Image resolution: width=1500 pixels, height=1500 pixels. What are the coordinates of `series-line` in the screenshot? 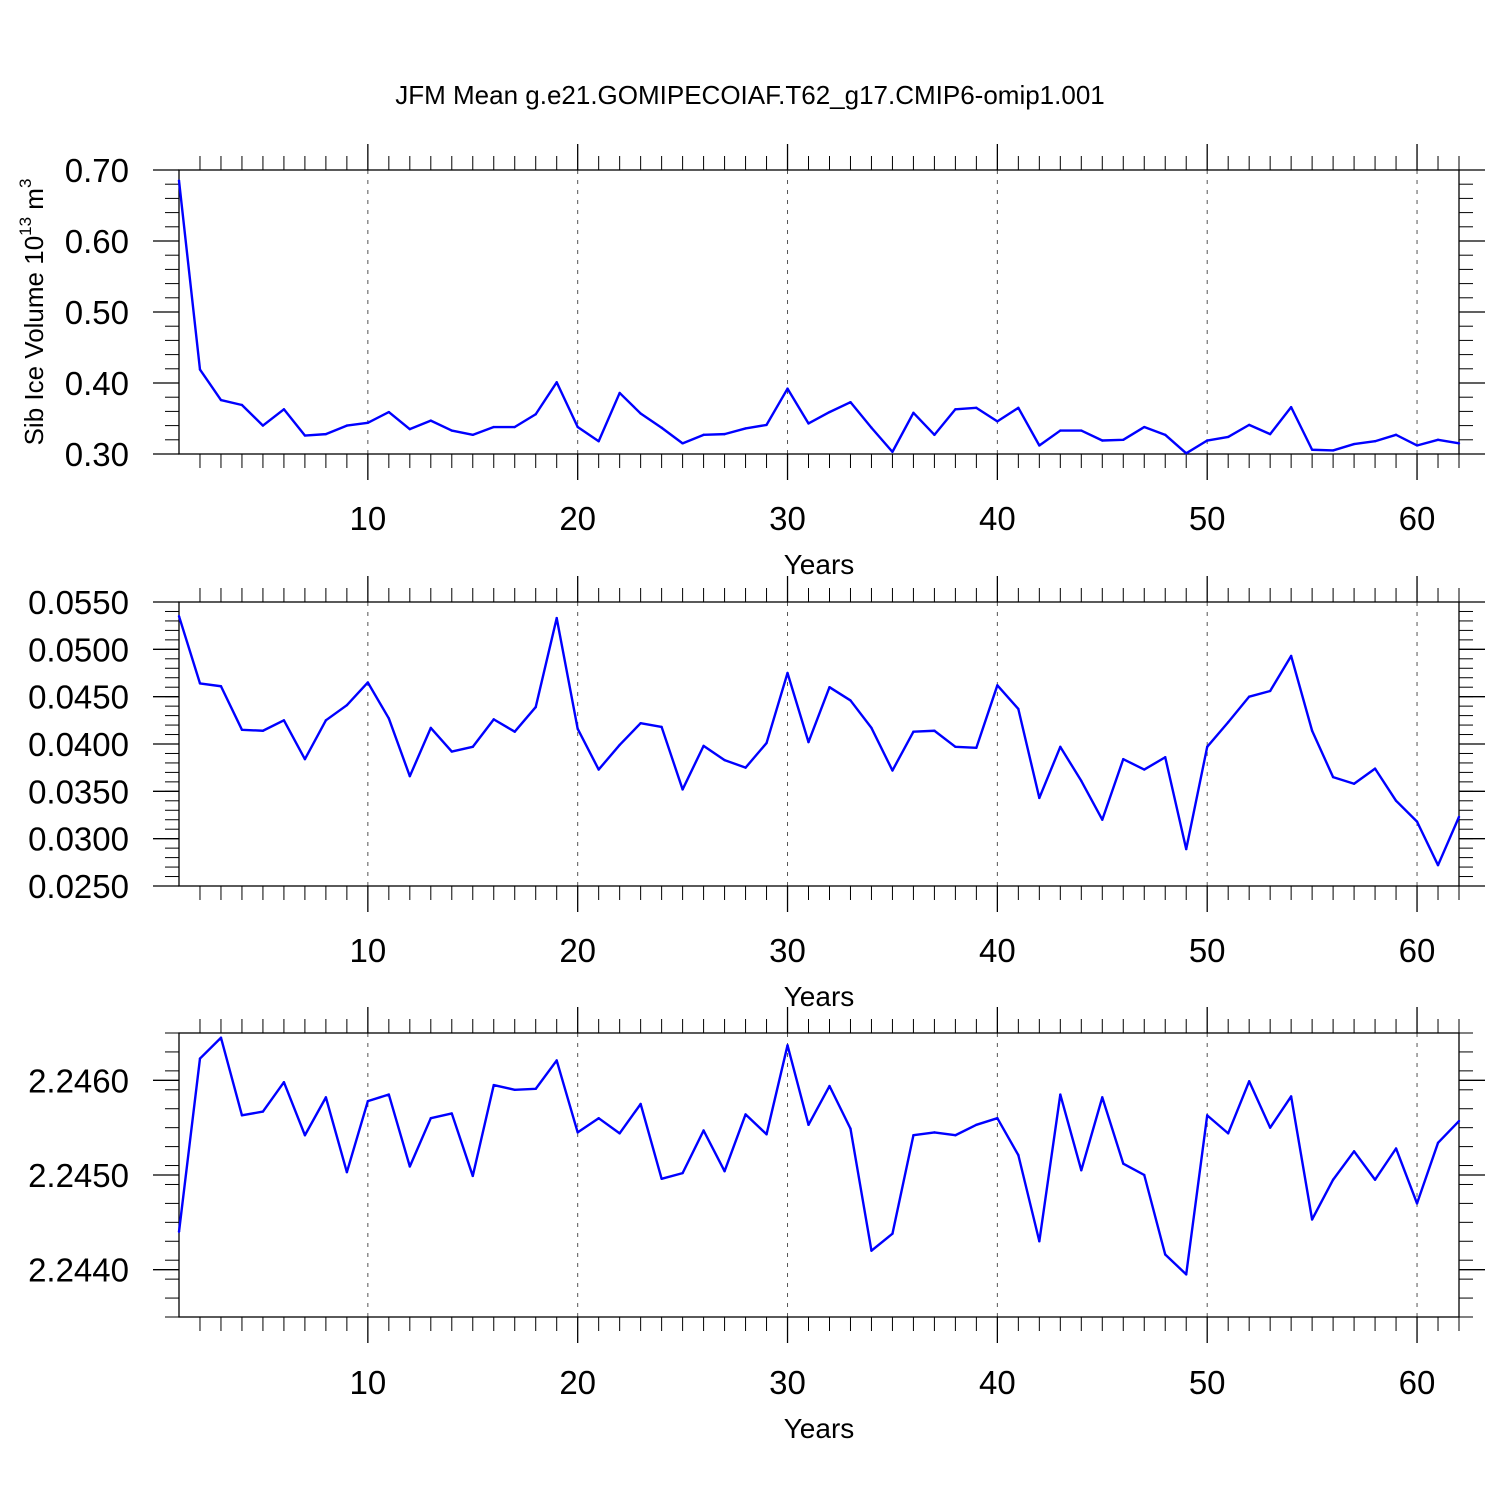 It's located at (819, 741).